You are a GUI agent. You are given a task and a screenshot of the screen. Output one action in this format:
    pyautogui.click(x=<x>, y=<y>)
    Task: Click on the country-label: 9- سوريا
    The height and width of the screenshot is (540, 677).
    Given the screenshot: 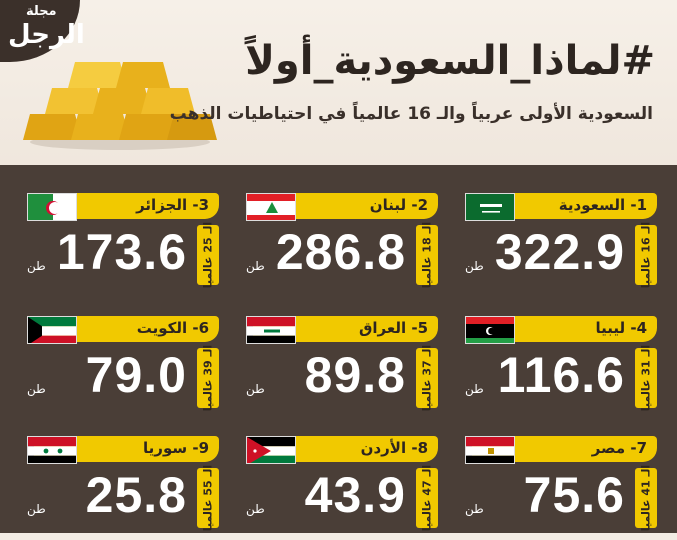 What is the action you would take?
    pyautogui.click(x=176, y=448)
    